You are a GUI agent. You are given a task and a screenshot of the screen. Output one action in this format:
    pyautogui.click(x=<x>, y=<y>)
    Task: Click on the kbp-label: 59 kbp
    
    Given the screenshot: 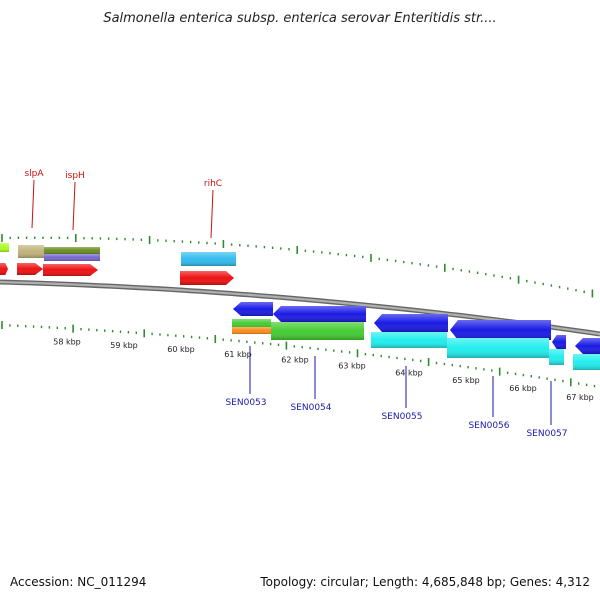 What is the action you would take?
    pyautogui.click(x=124, y=345)
    